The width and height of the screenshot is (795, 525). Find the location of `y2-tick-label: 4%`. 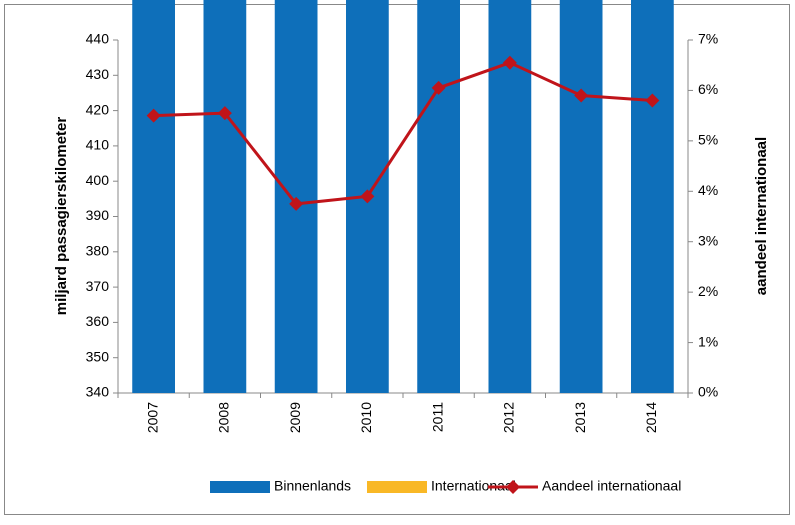

y2-tick-label: 4% is located at coordinates (708, 190).